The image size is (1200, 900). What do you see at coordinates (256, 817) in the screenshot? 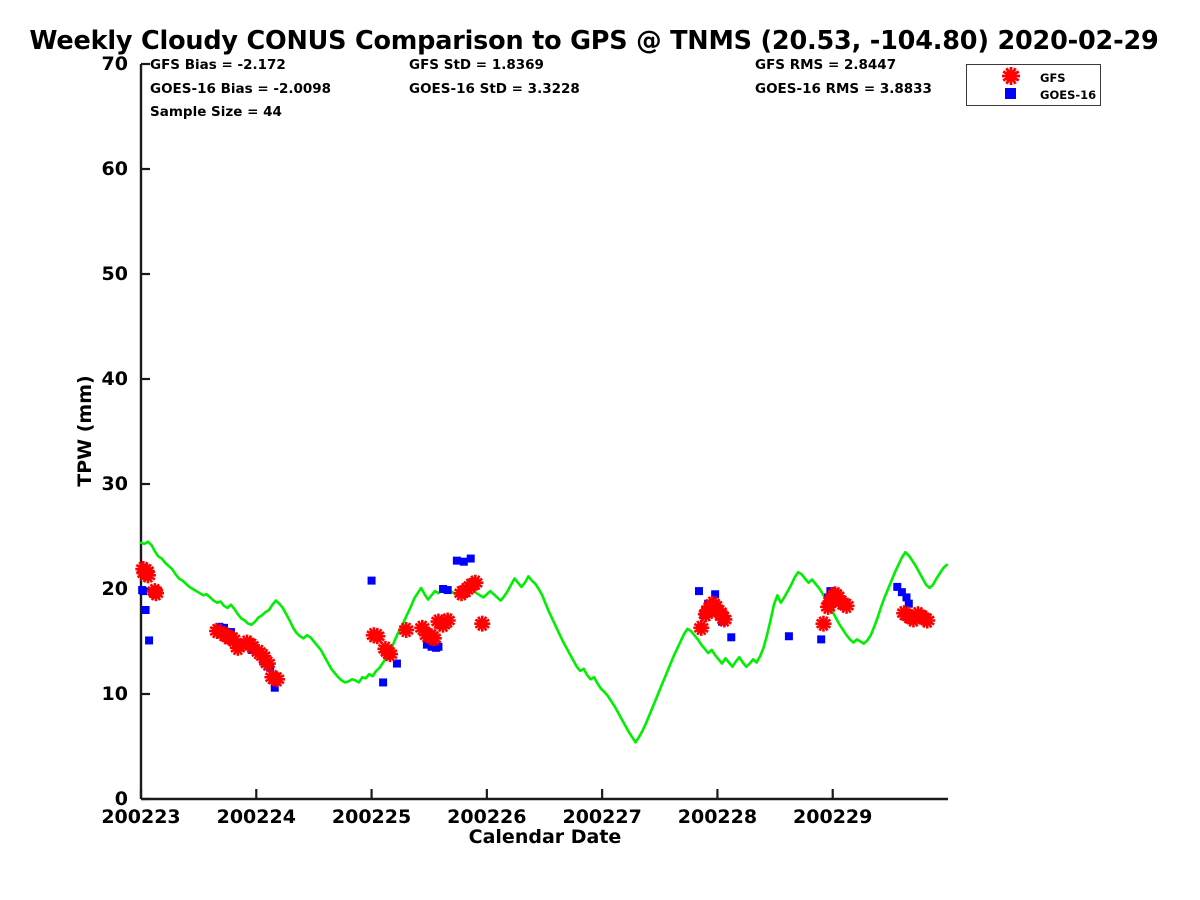
I see `x-tick-label: 200224` at bounding box center [256, 817].